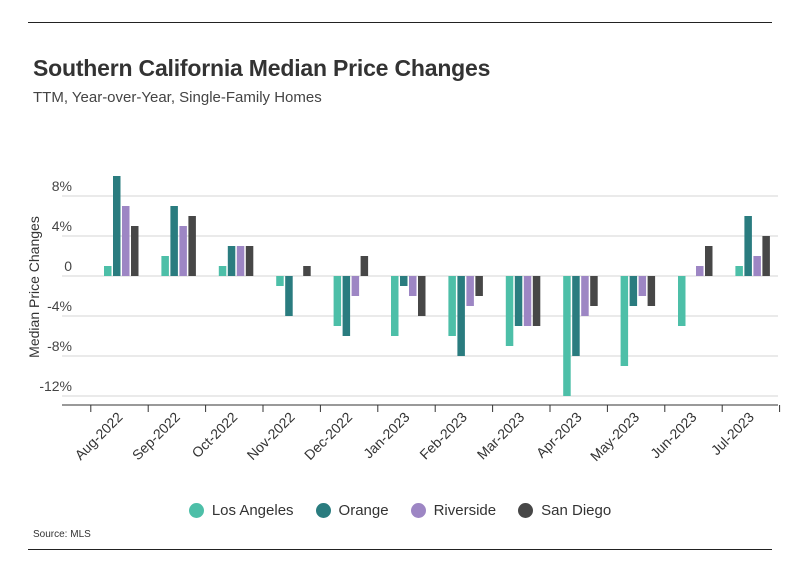 The height and width of the screenshot is (575, 800). I want to click on x-tick-label: Jul-2023, so click(732, 433).